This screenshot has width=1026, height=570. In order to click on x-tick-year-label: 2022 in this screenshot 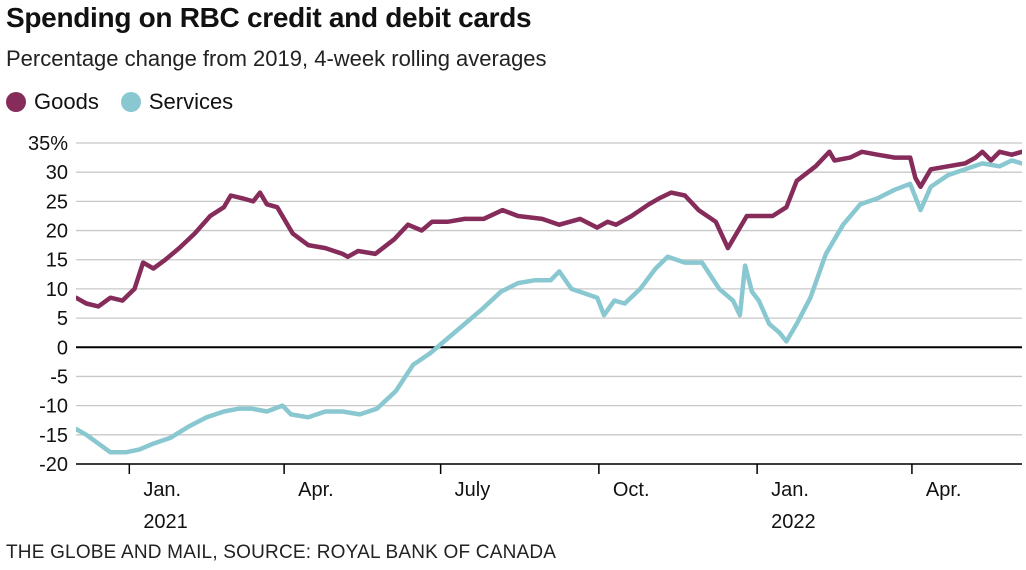, I will do `click(793, 522)`.